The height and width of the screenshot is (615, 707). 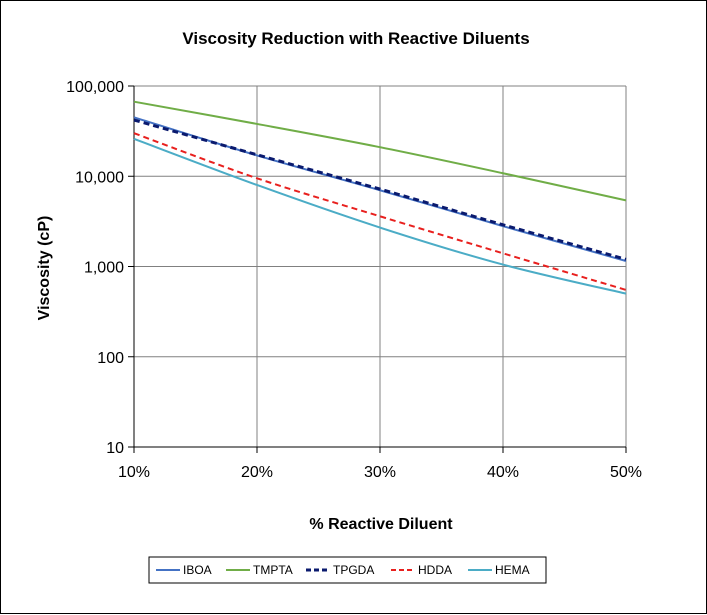 What do you see at coordinates (197, 570) in the screenshot?
I see `legend-label-iboa: IBOA` at bounding box center [197, 570].